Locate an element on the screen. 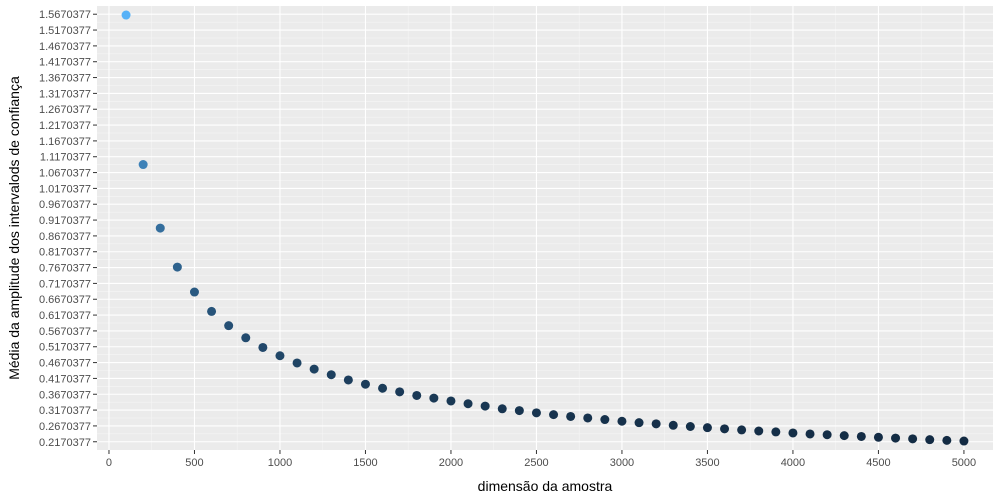  y-tick-label: 0.6670377 is located at coordinates (65, 300).